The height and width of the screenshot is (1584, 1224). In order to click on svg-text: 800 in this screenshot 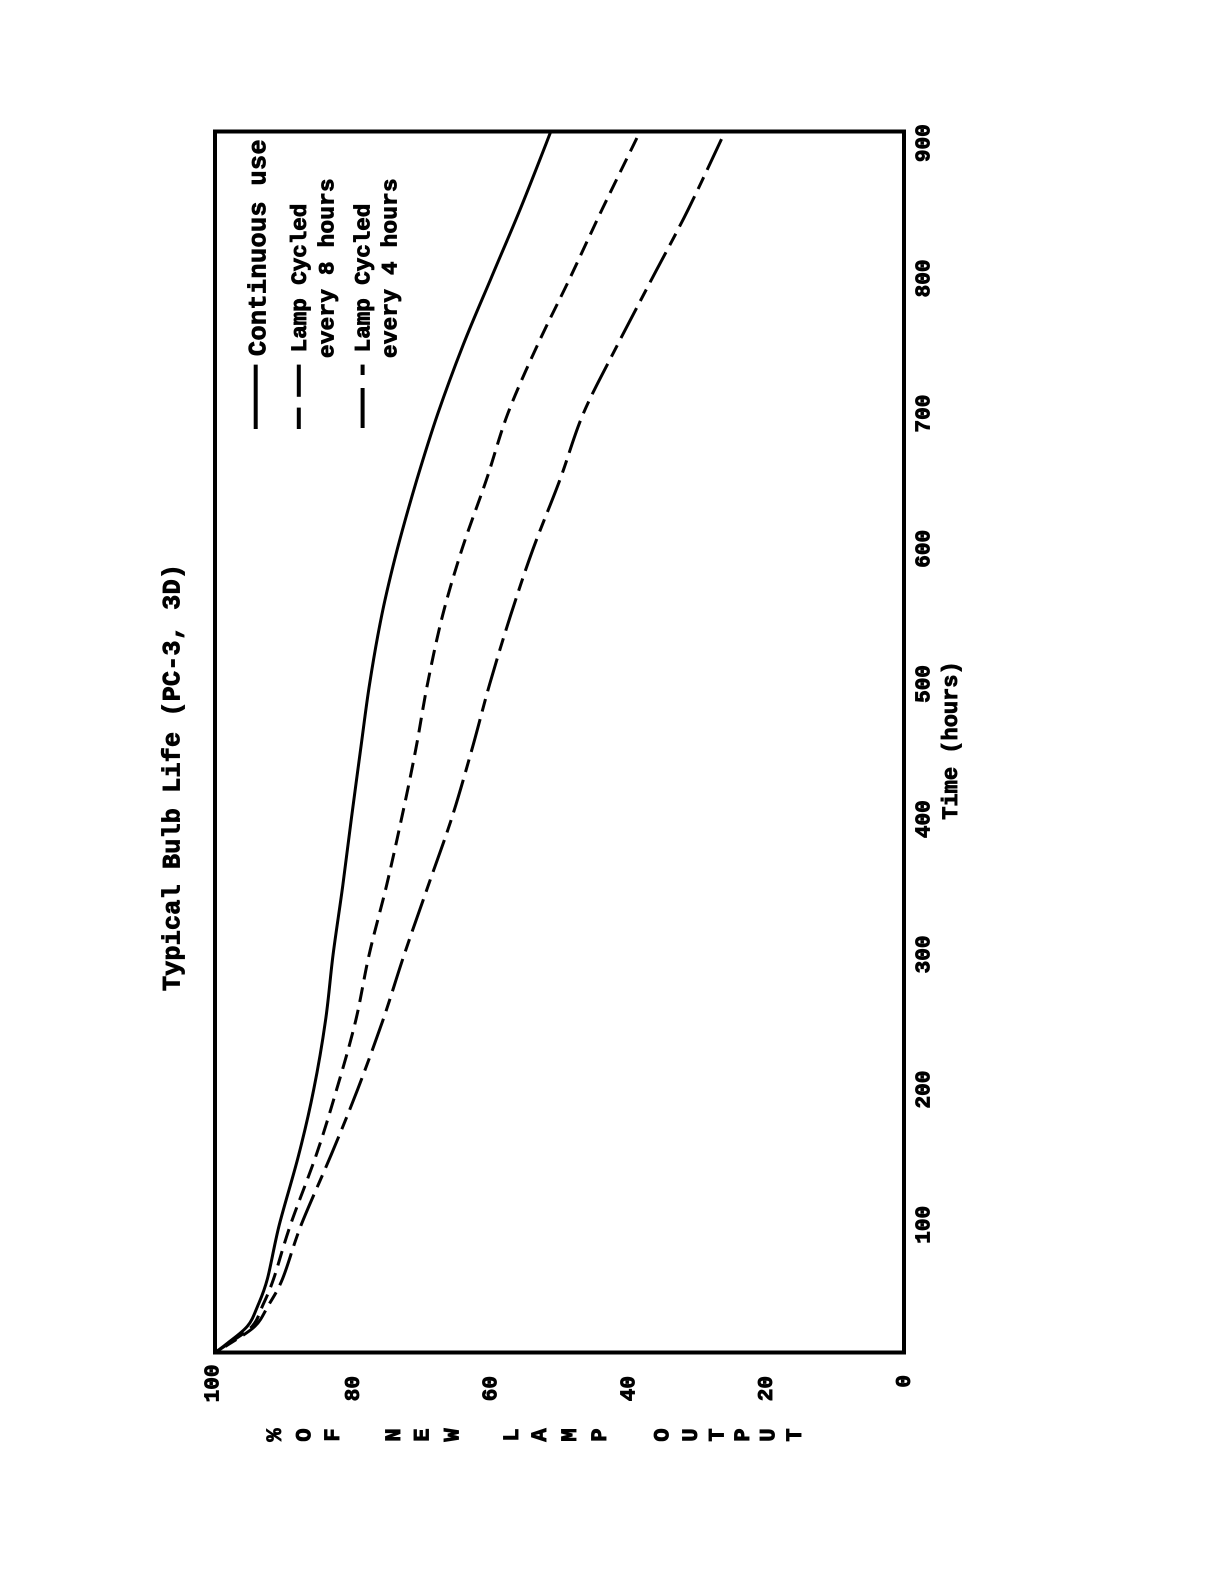, I will do `click(925, 278)`.